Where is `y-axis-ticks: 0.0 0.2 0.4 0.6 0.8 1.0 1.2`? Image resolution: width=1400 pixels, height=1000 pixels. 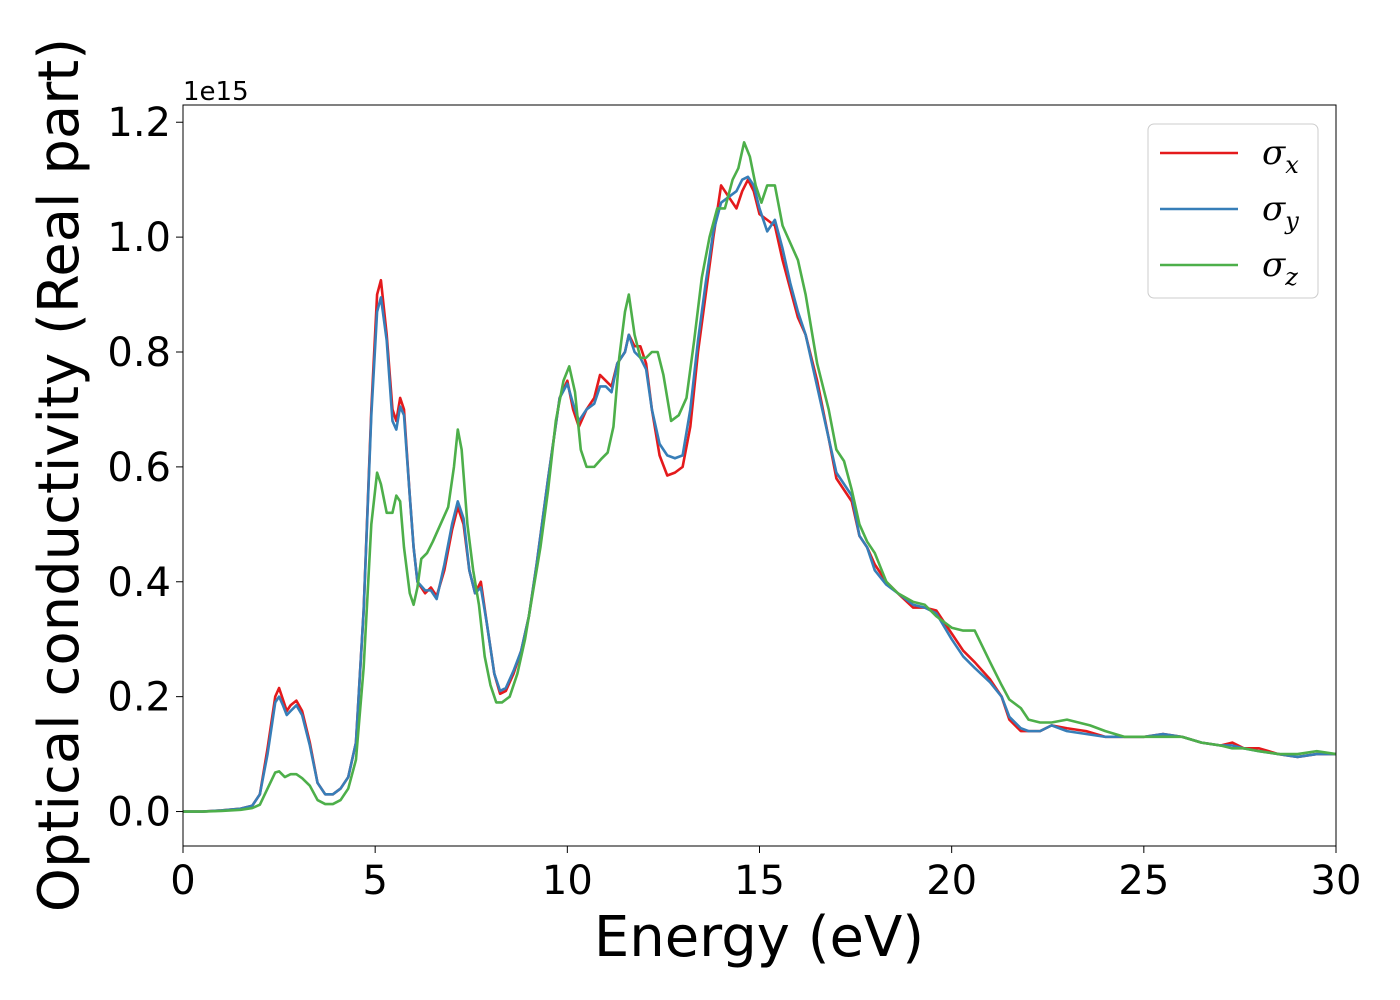
y-axis-ticks: 0.0 0.2 0.4 0.6 0.8 1.0 1.2 is located at coordinates (145, 468).